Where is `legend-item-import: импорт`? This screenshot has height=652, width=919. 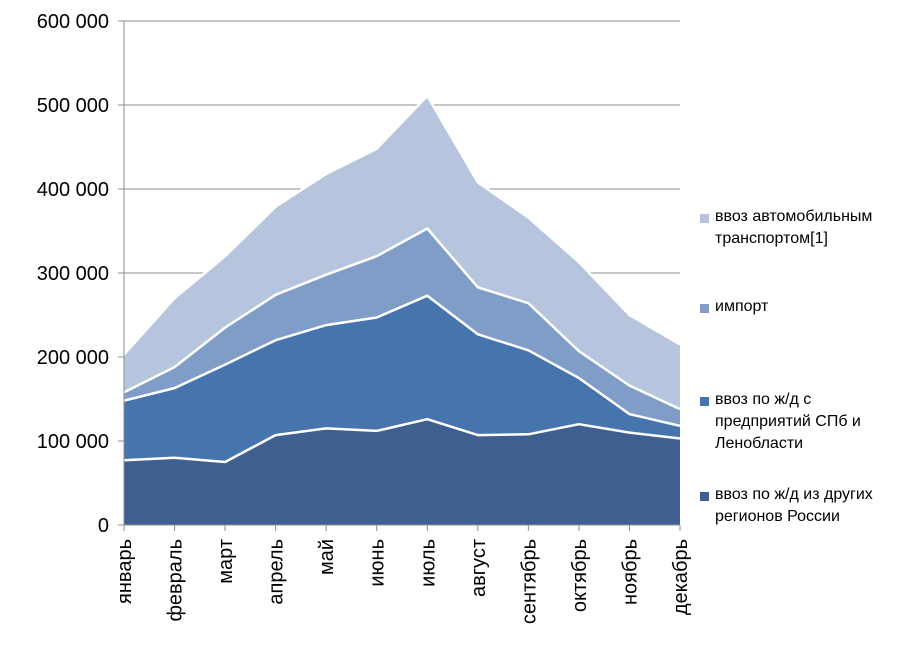
legend-item-import: импорт is located at coordinates (734, 308).